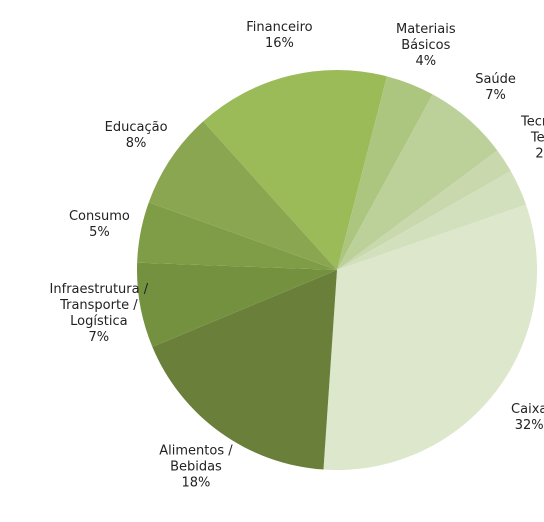 Image resolution: width=544 pixels, height=522 pixels. What do you see at coordinates (99, 289) in the screenshot?
I see `label-line: Infraestrutura /` at bounding box center [99, 289].